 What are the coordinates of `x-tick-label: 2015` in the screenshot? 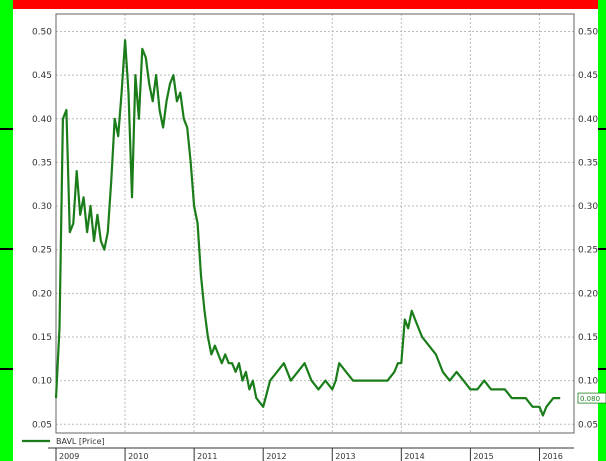 It's located at (483, 456).